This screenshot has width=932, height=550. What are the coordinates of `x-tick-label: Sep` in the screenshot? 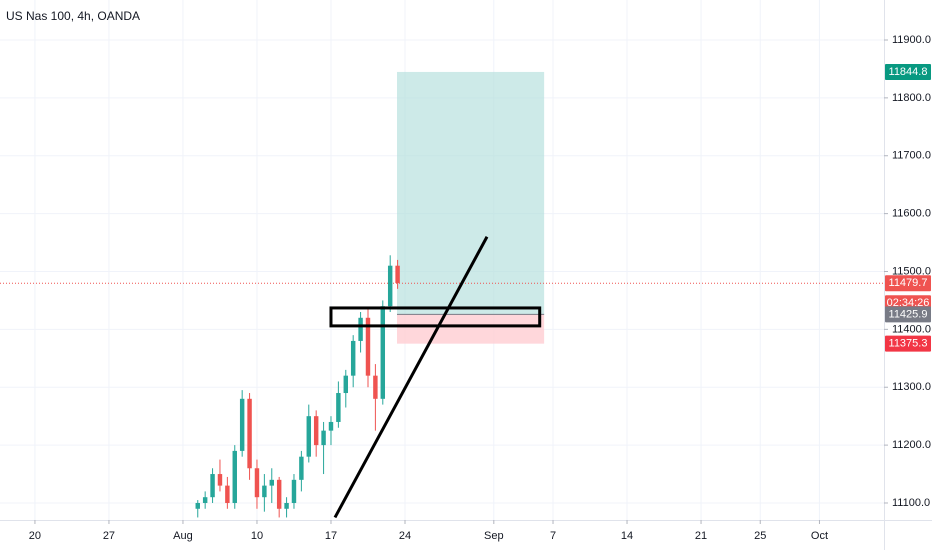 It's located at (494, 536).